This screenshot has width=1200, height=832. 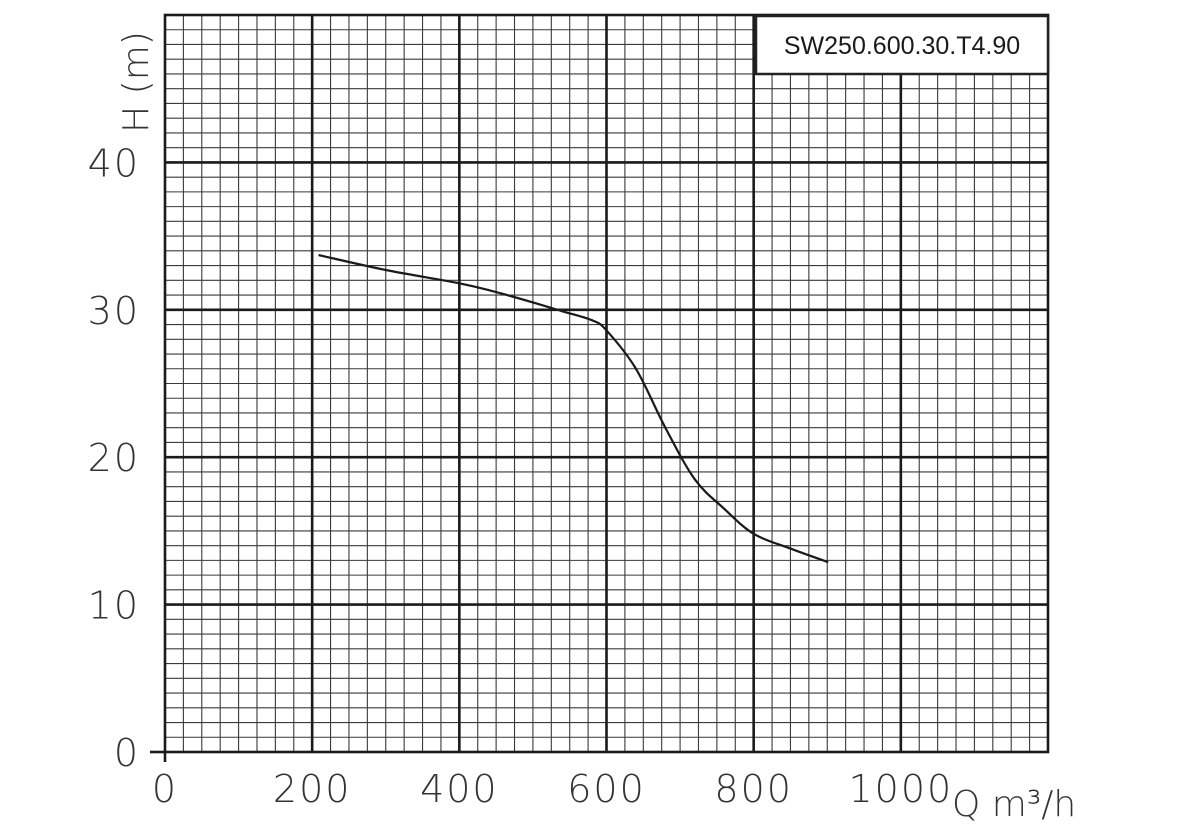 What do you see at coordinates (606, 789) in the screenshot?
I see `x-tick-label: 600` at bounding box center [606, 789].